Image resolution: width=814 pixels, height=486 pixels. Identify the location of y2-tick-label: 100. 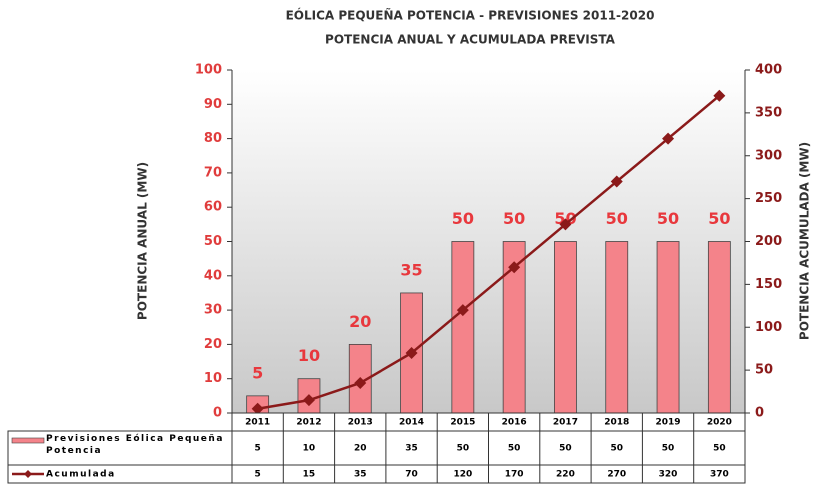
(768, 327).